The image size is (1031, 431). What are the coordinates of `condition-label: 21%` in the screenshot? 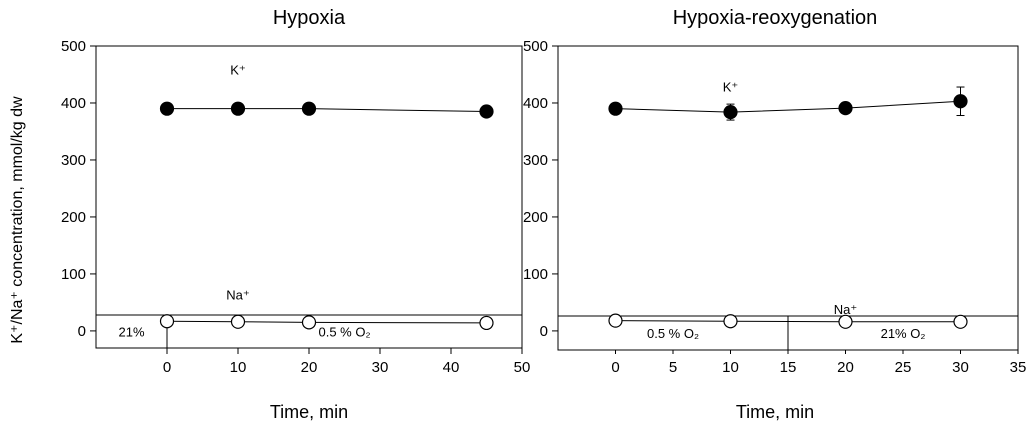 It's located at (131, 332).